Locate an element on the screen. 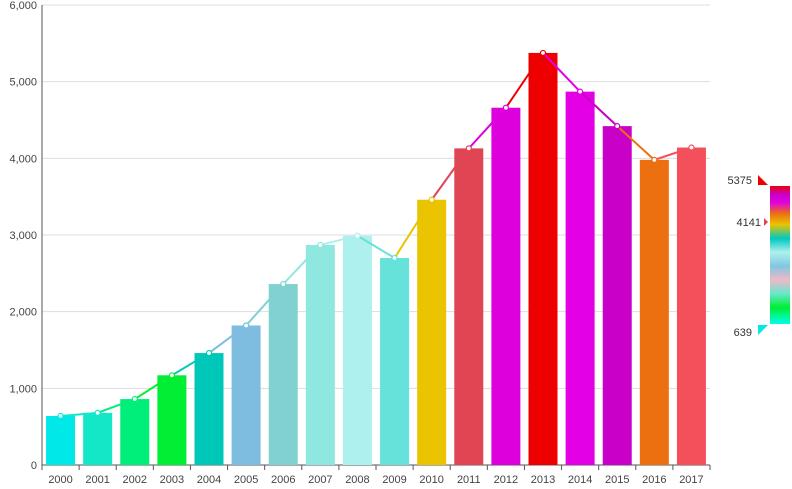 The width and height of the screenshot is (792, 489). y-tick-label: 4,000 is located at coordinates (23, 159).